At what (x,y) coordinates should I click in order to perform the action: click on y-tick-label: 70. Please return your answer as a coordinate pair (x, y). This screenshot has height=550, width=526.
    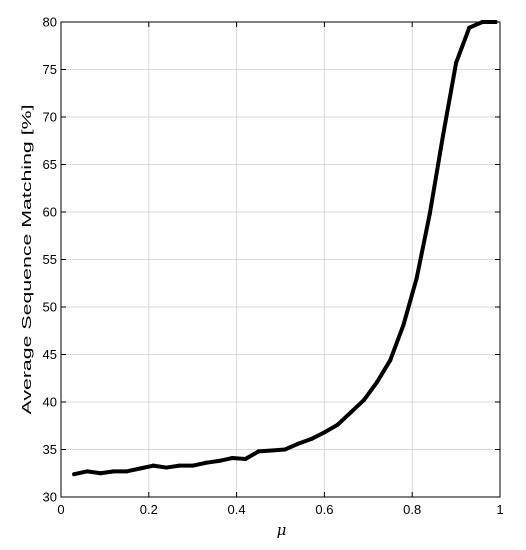
    Looking at the image, I should click on (50, 117).